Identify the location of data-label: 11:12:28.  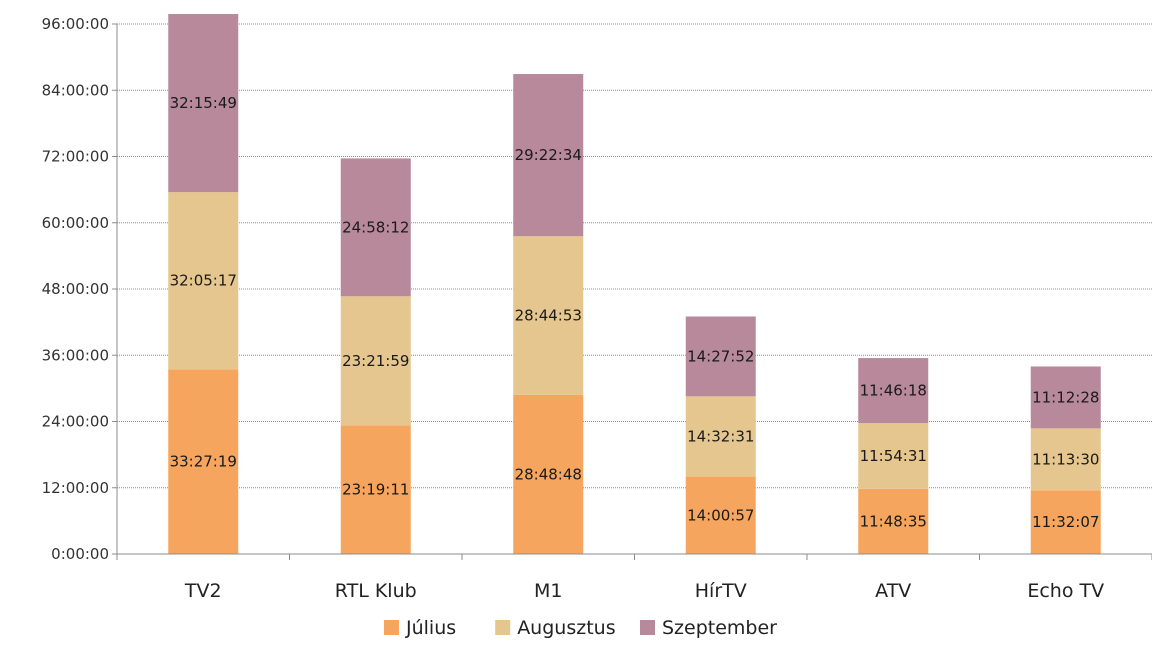
(1065, 397).